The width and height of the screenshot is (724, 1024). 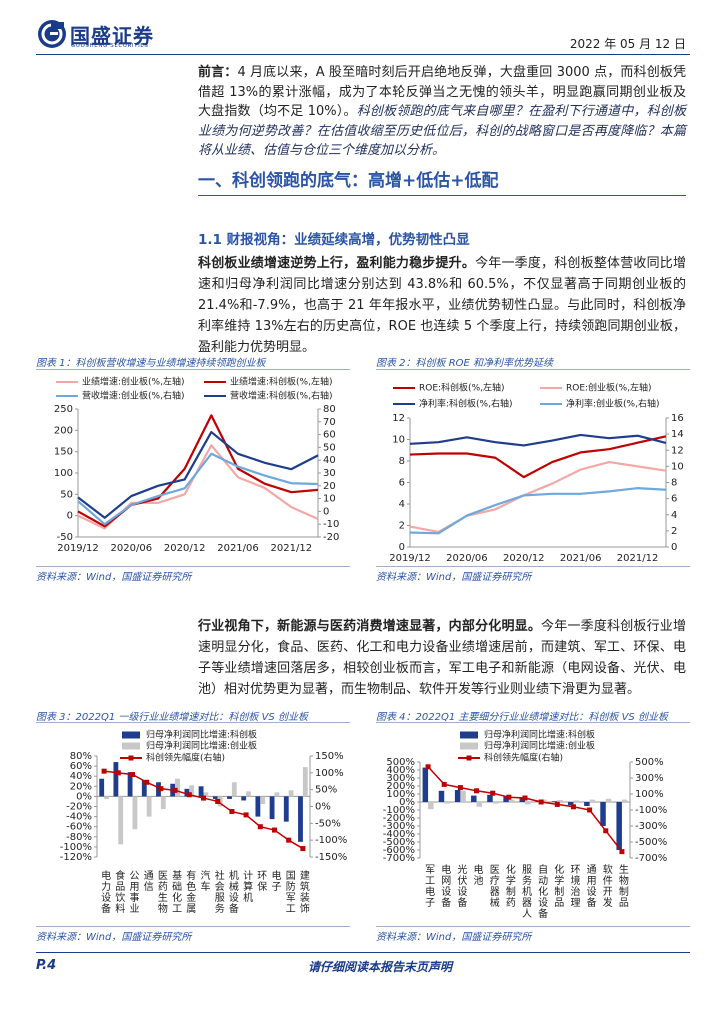 I want to click on y2-tick-label: 20, so click(x=329, y=486).